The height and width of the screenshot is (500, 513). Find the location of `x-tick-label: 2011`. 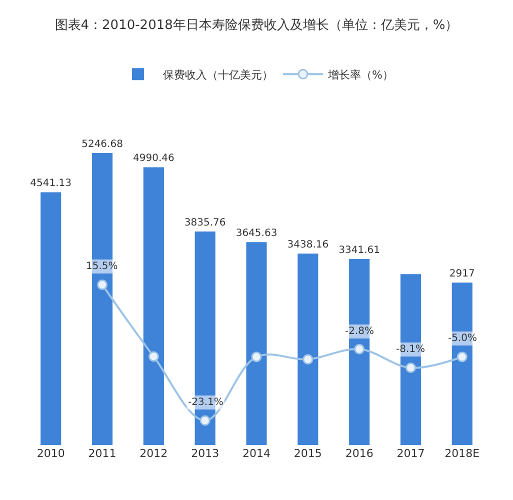

x-tick-label: 2011 is located at coordinates (102, 453).